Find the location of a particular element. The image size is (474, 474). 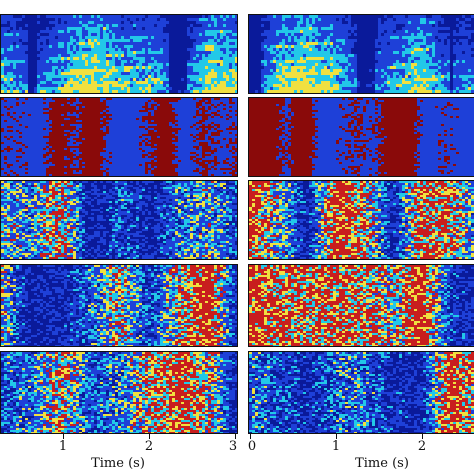

right-panel-1-image is located at coordinates (361, 54).